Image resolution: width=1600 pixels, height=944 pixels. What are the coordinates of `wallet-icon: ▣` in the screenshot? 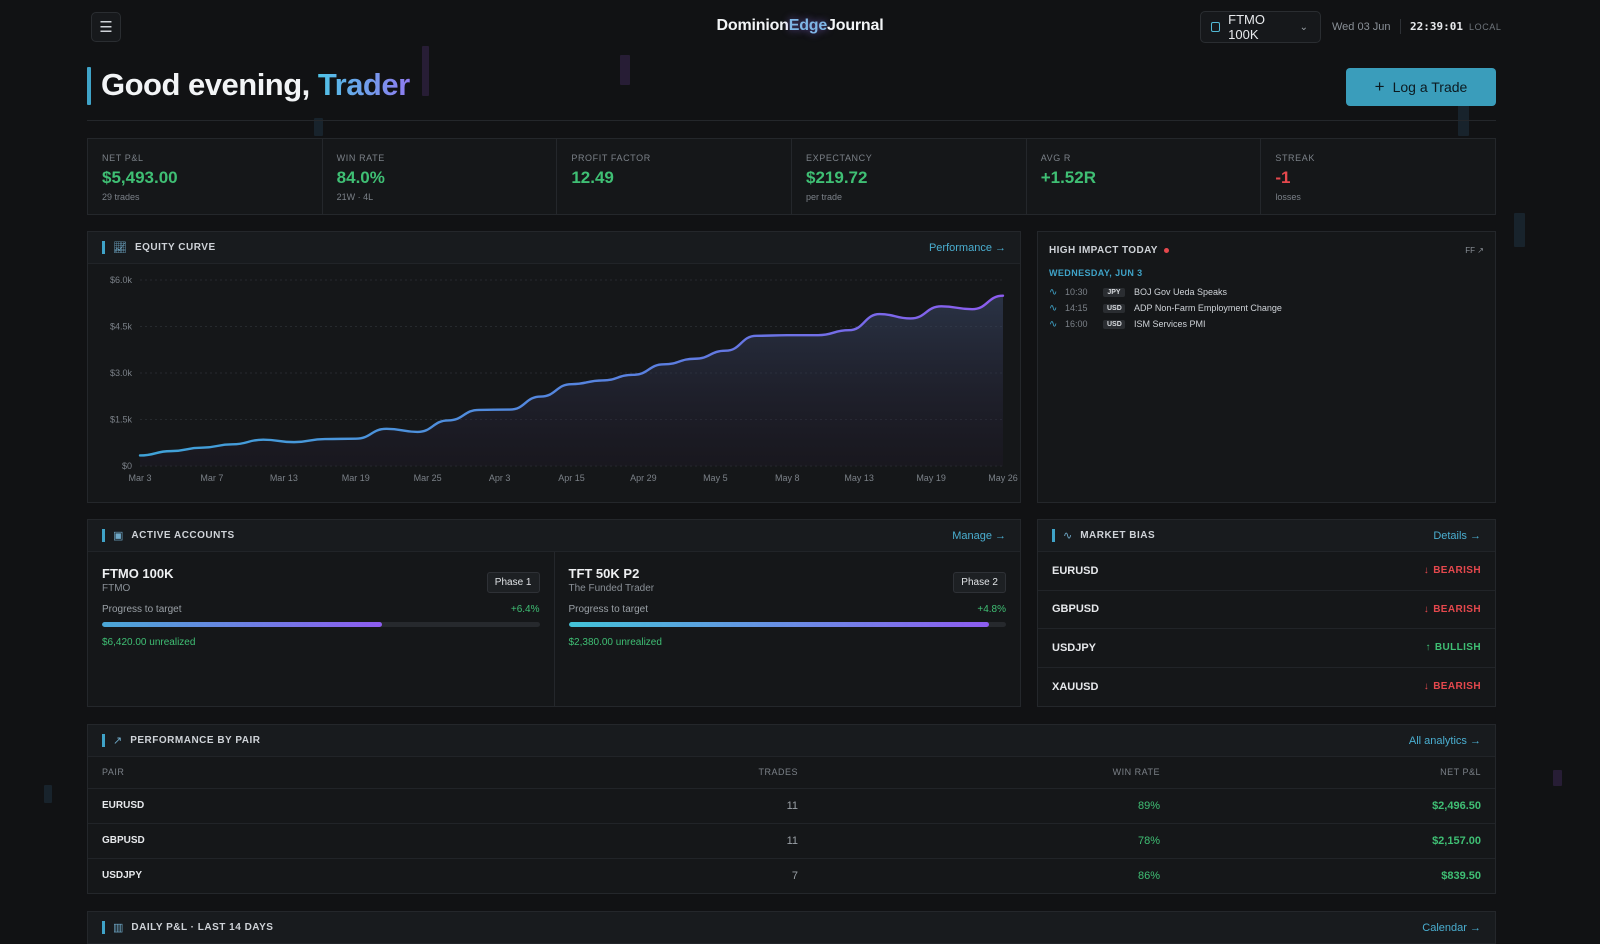 It's located at (118, 536).